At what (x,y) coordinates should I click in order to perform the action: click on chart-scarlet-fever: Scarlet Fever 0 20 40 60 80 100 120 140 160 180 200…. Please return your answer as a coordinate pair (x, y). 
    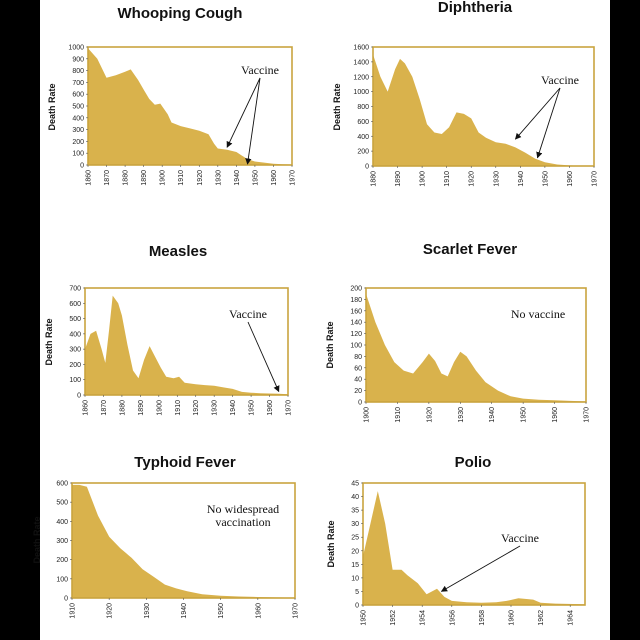
    Looking at the image, I should click on (458, 332).